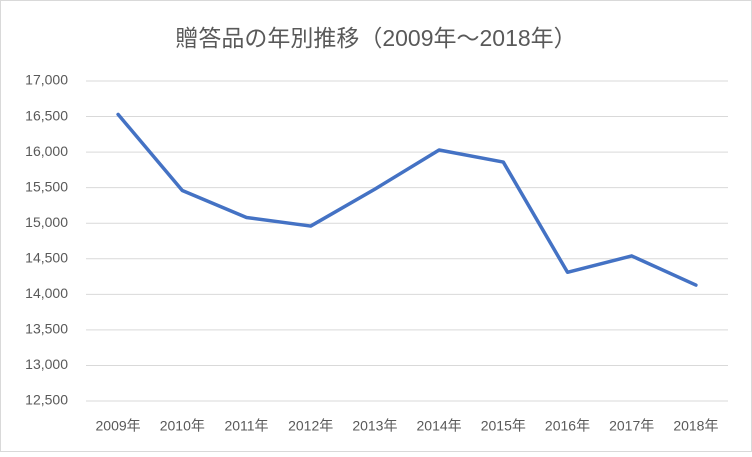  Describe the element at coordinates (567, 426) in the screenshot. I see `x-tick-label: 2016年` at that location.